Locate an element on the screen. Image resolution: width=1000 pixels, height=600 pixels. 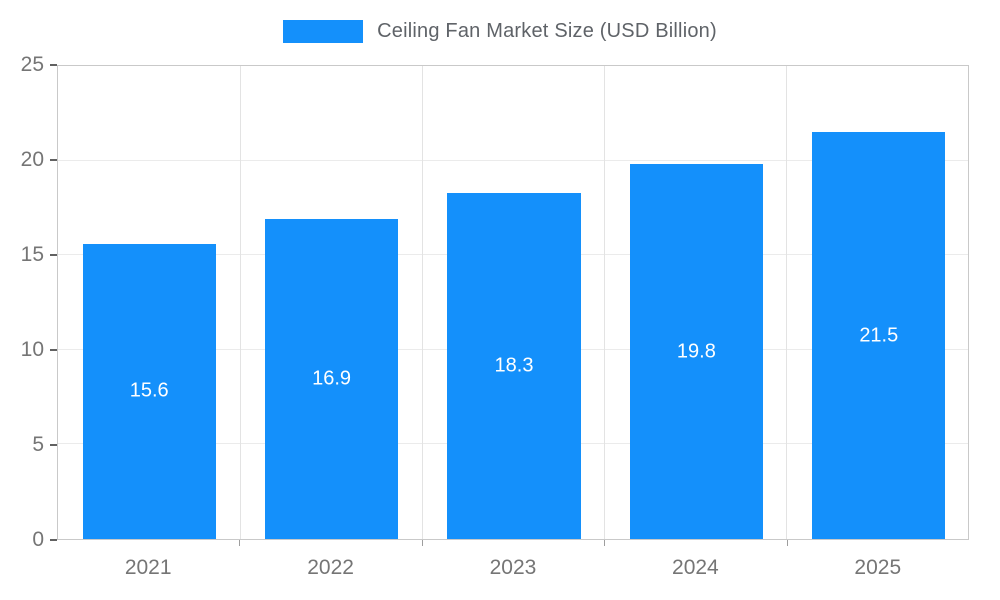
y-tick-label: 5 is located at coordinates (38, 444).